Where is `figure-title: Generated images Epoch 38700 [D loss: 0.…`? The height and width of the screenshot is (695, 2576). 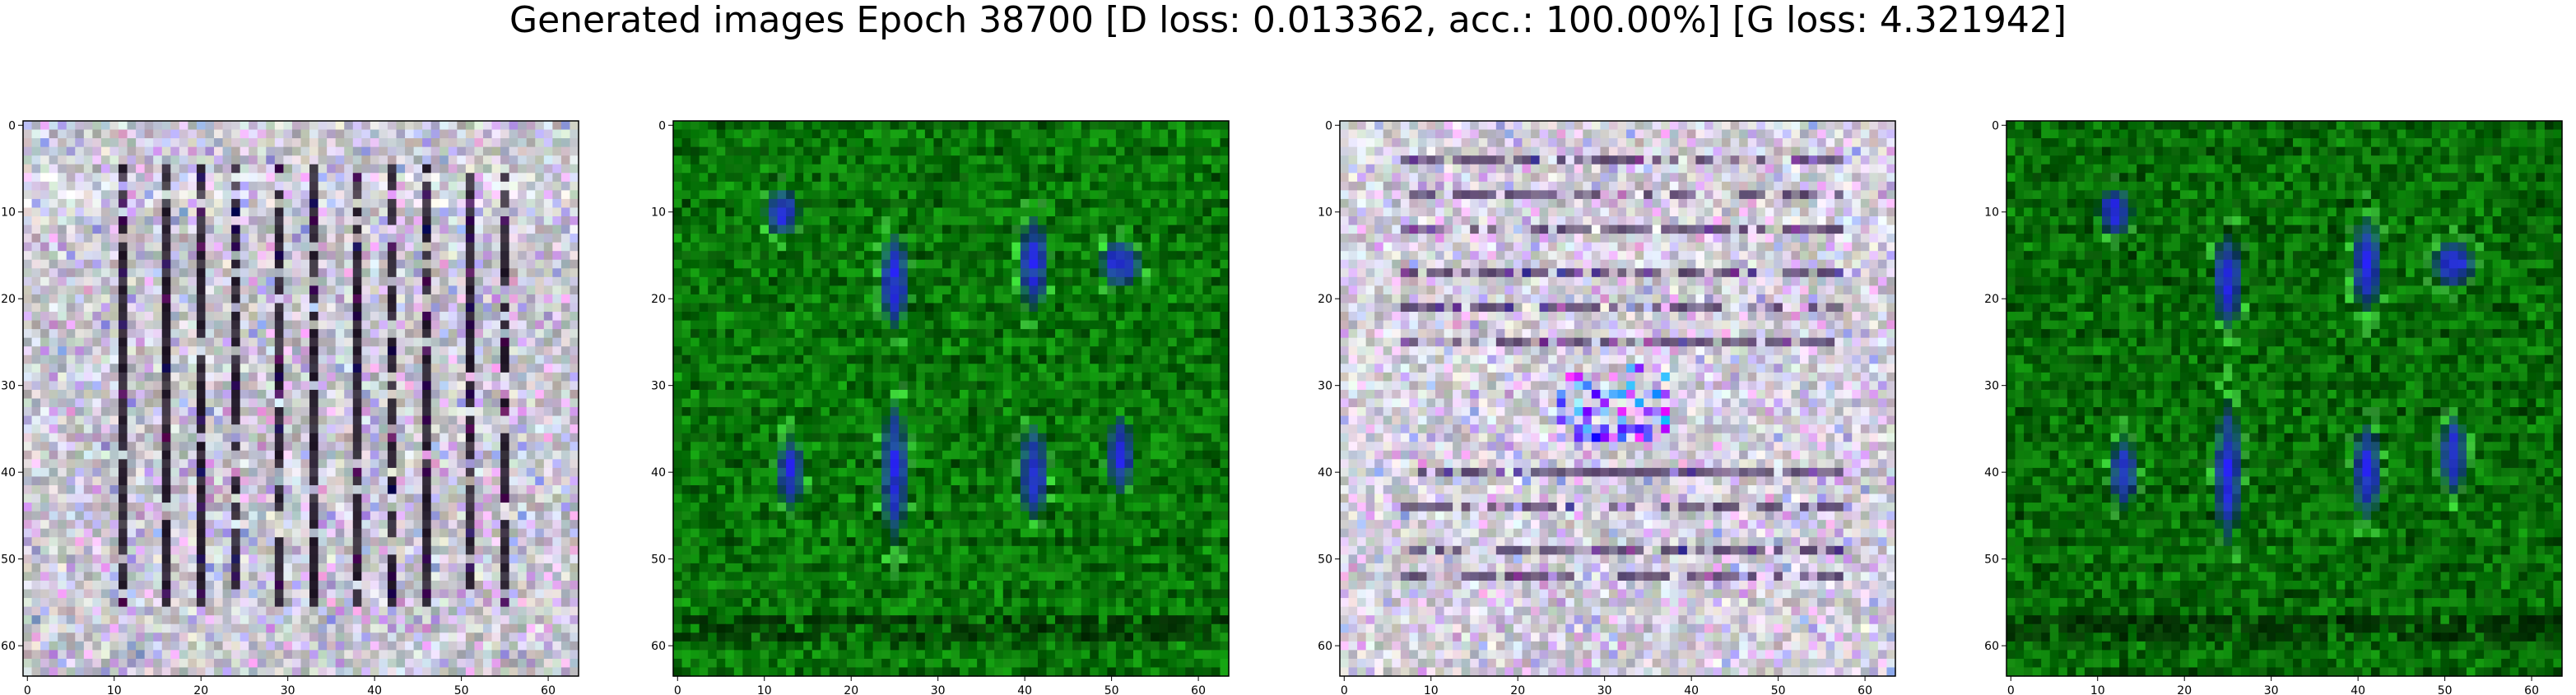
figure-title: Generated images Epoch 38700 [D loss: 0.… is located at coordinates (1288, 20).